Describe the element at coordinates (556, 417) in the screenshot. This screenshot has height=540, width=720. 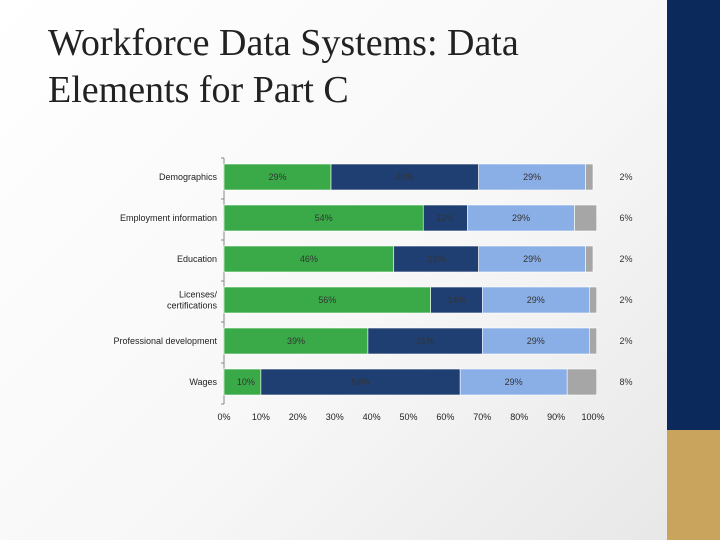
I see `x-tick-label: 90%` at that location.